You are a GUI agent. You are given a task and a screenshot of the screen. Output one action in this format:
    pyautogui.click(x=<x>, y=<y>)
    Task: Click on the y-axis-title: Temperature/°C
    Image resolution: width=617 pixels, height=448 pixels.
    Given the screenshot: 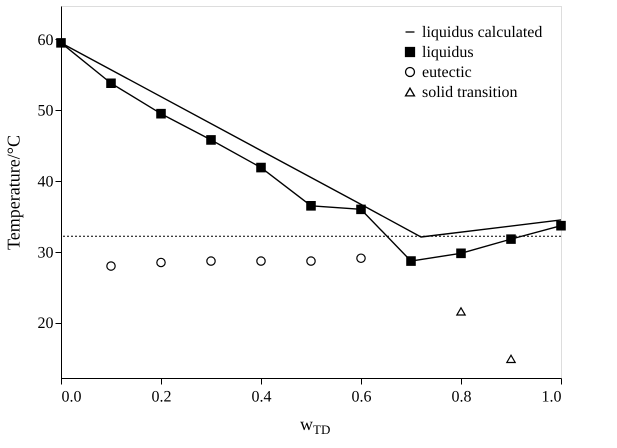 What is the action you would take?
    pyautogui.click(x=14, y=192)
    